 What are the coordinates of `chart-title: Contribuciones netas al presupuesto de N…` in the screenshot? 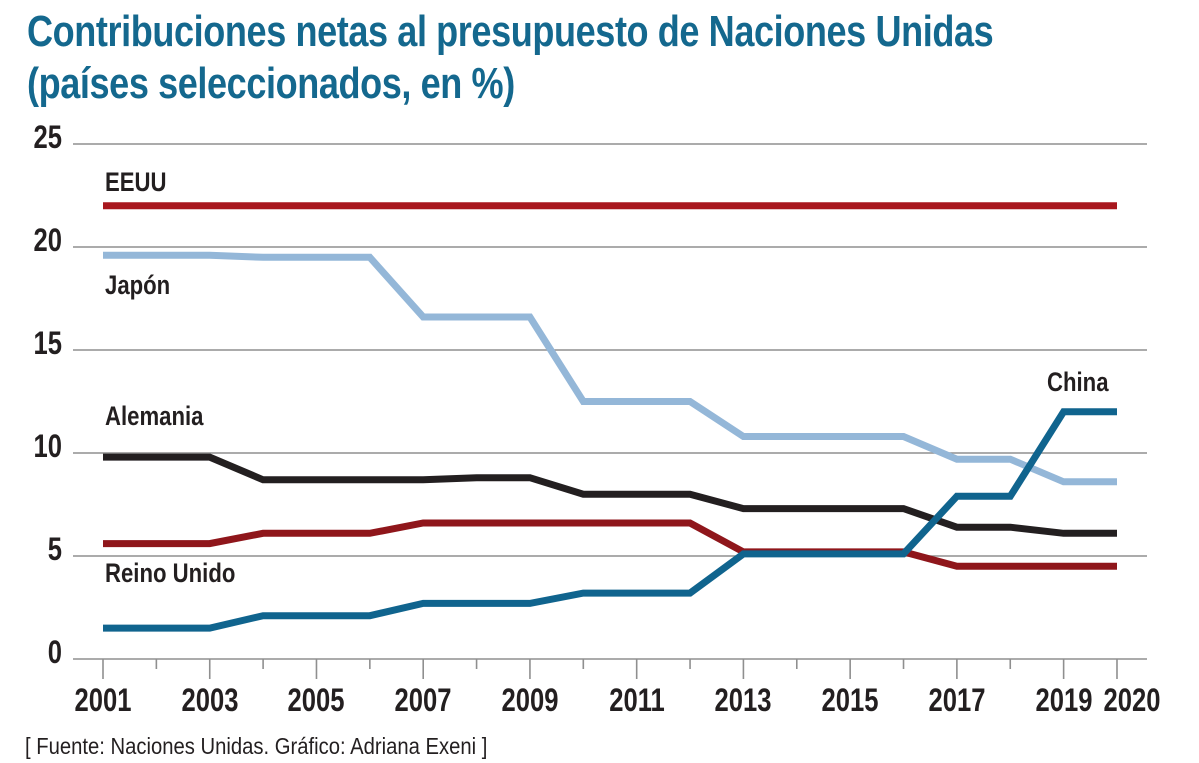 It's located at (613, 58).